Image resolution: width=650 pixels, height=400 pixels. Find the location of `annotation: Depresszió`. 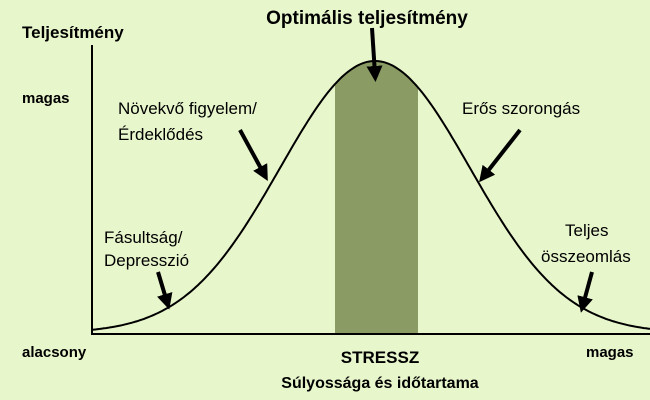

annotation: Depresszió is located at coordinates (146, 260).